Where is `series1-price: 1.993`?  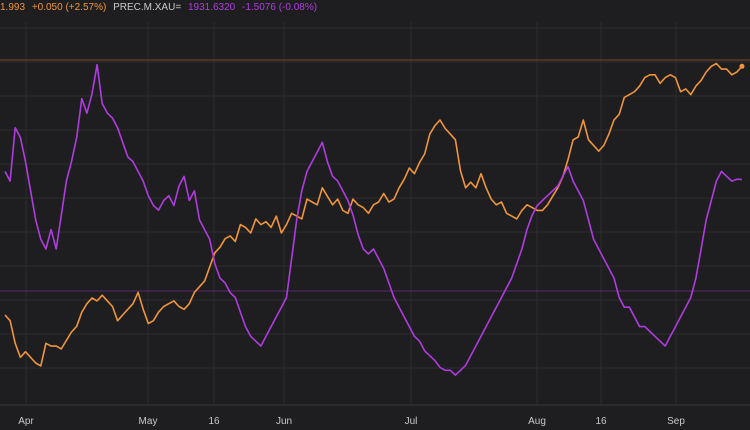 series1-price: 1.993 is located at coordinates (13, 7).